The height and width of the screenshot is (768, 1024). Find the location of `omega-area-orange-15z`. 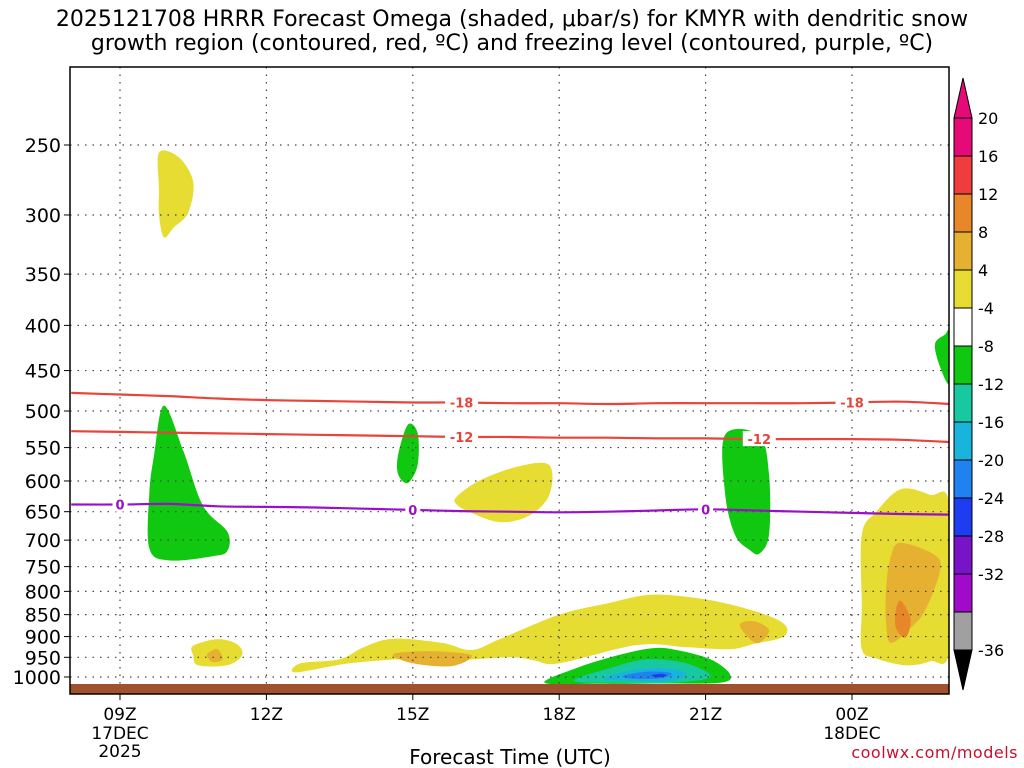

omega-area-orange-15z is located at coordinates (432, 659).